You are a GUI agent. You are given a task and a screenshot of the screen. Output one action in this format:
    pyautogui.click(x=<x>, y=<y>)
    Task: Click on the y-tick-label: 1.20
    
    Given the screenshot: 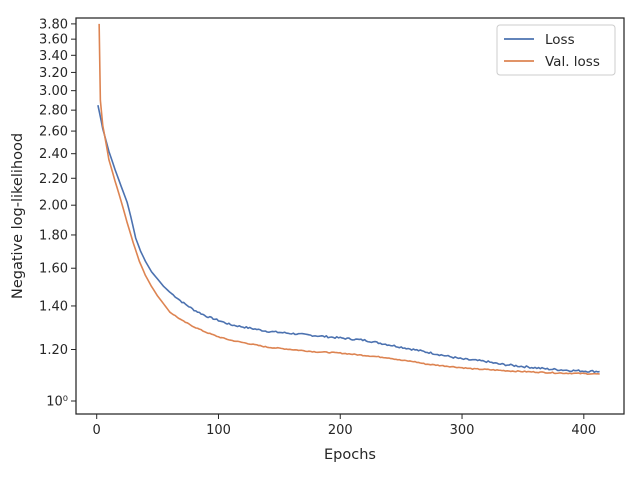 What is the action you would take?
    pyautogui.click(x=53, y=350)
    